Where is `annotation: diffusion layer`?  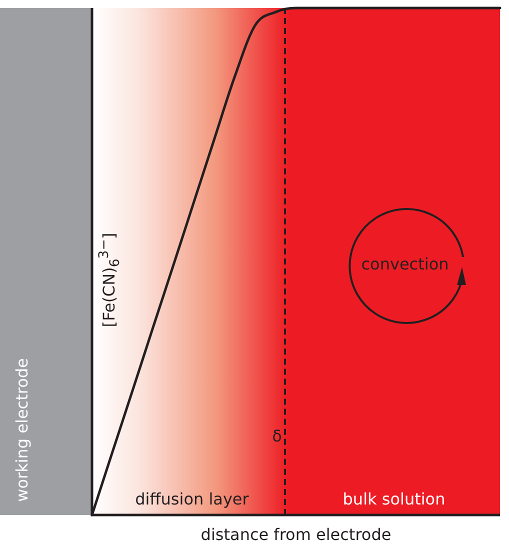
annotation: diffusion layer is located at coordinates (192, 499).